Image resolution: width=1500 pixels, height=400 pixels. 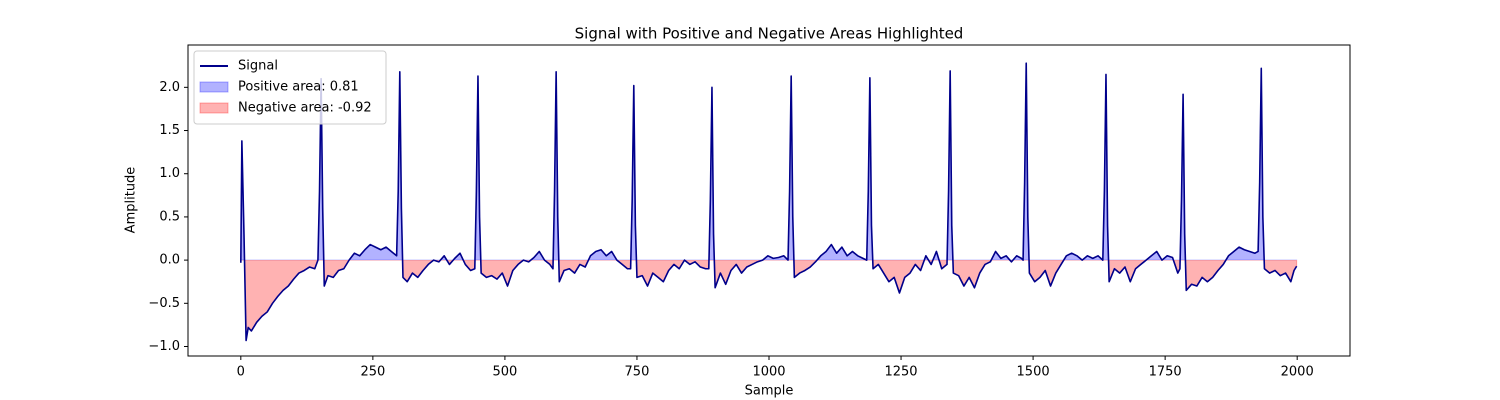 I want to click on y-tick-label: −0.5, so click(x=164, y=303).